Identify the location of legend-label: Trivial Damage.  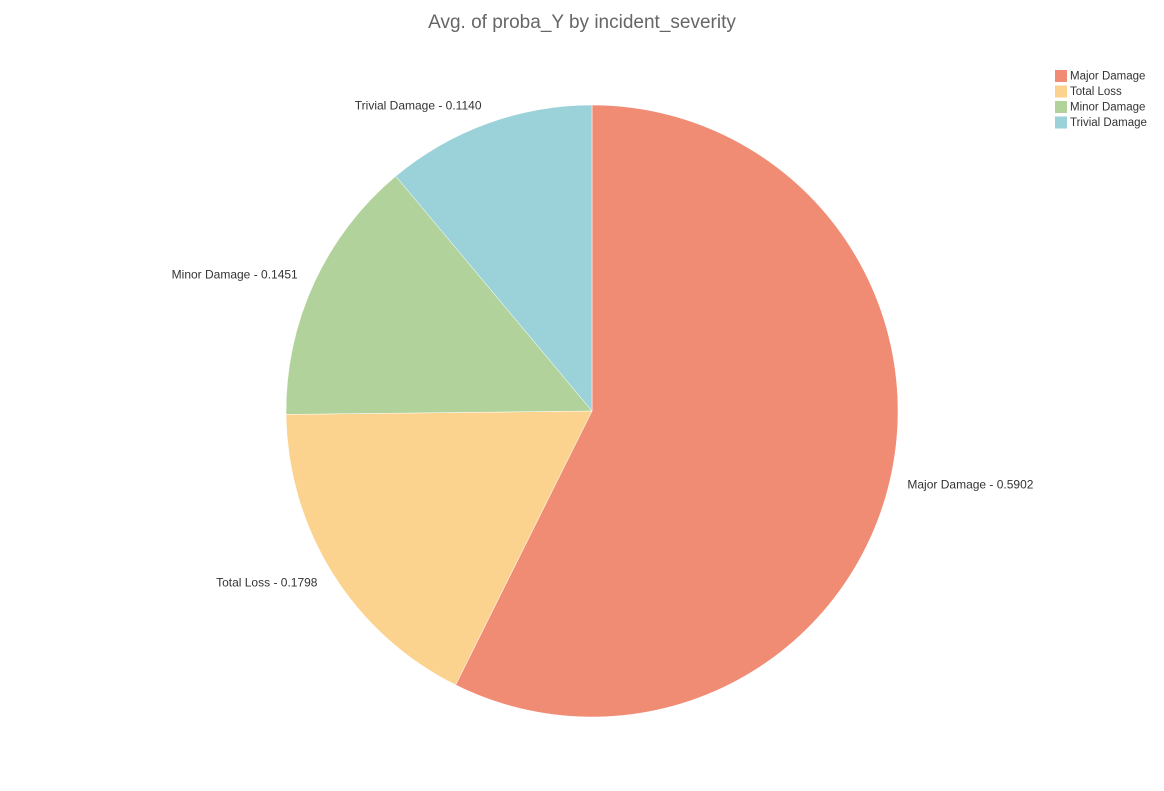
(1108, 123).